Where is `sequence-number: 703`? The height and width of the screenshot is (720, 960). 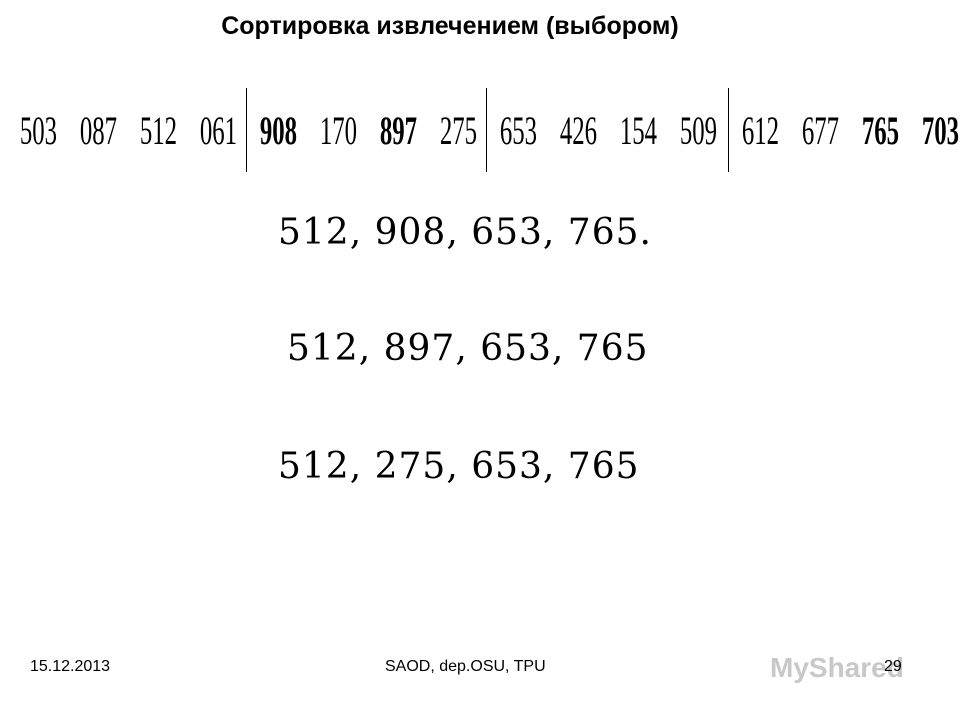 sequence-number: 703 is located at coordinates (940, 130).